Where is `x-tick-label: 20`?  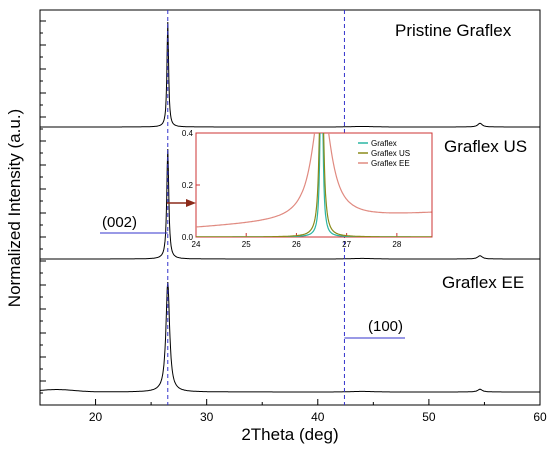
x-tick-label: 20 is located at coordinates (96, 417).